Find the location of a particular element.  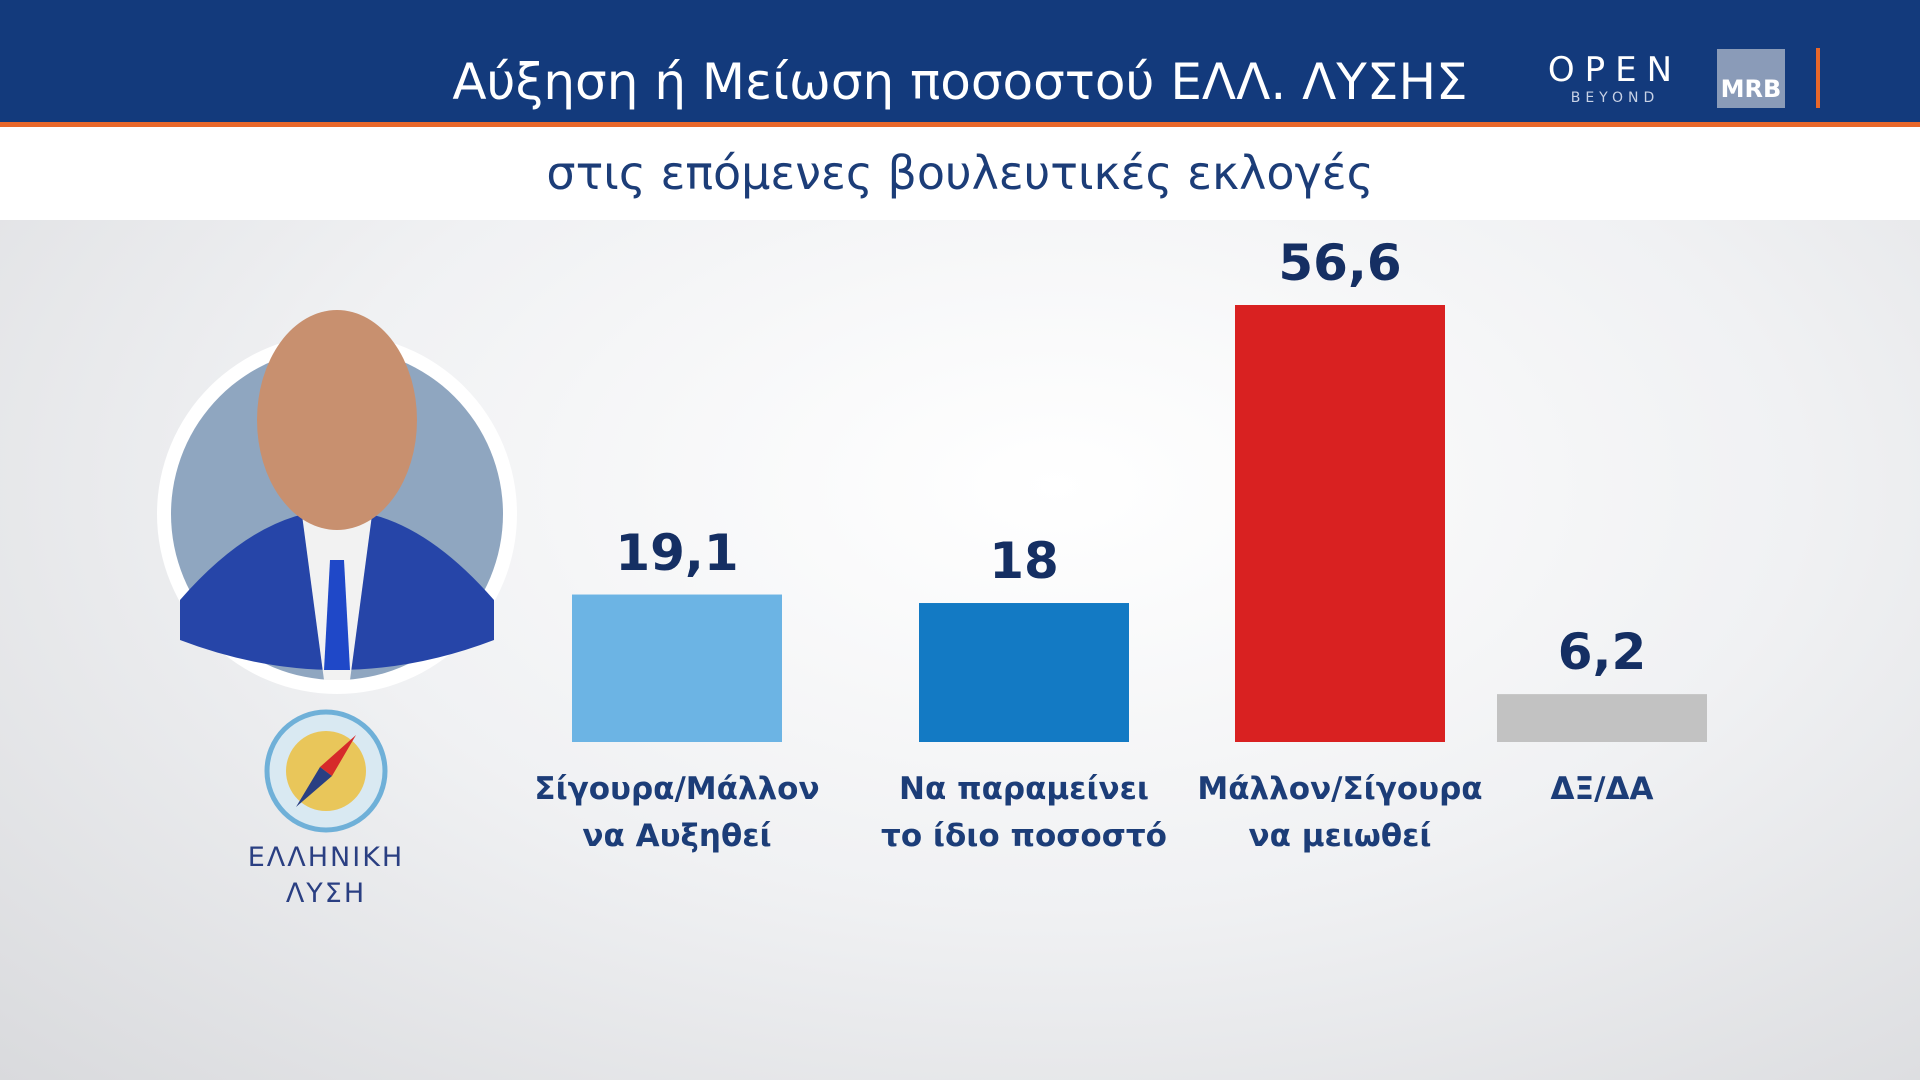

mrb-logo: MRB is located at coordinates (1751, 78).